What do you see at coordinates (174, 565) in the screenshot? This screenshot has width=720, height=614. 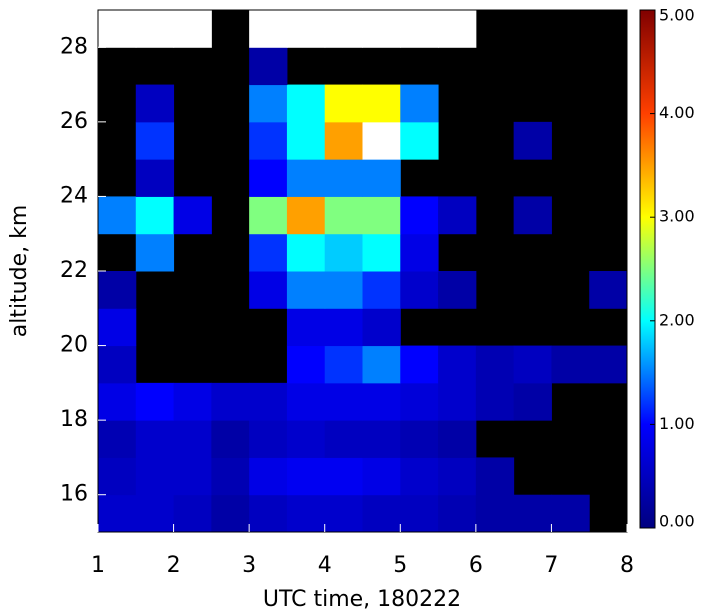 I see `x-tick-label: 2` at bounding box center [174, 565].